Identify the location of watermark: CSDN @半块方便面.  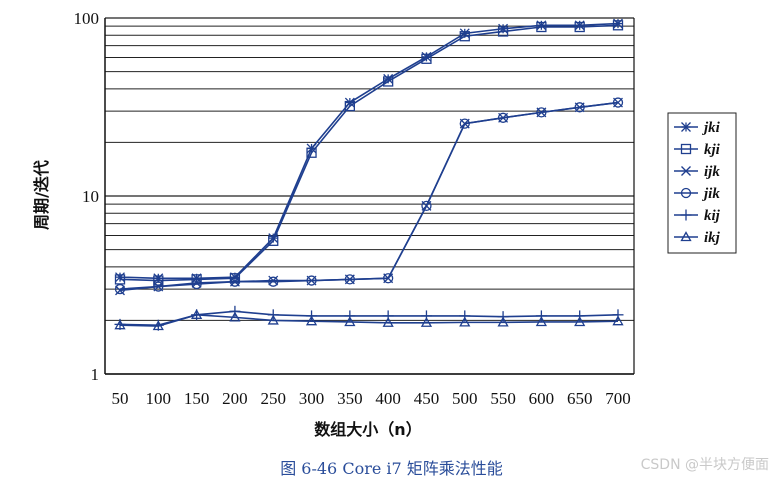
(704, 465).